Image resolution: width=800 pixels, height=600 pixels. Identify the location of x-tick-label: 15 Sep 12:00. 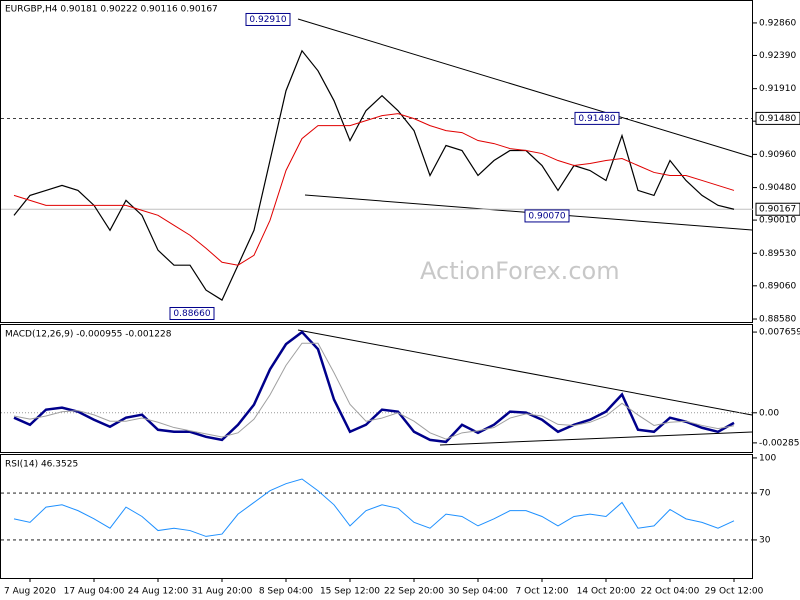
(350, 592).